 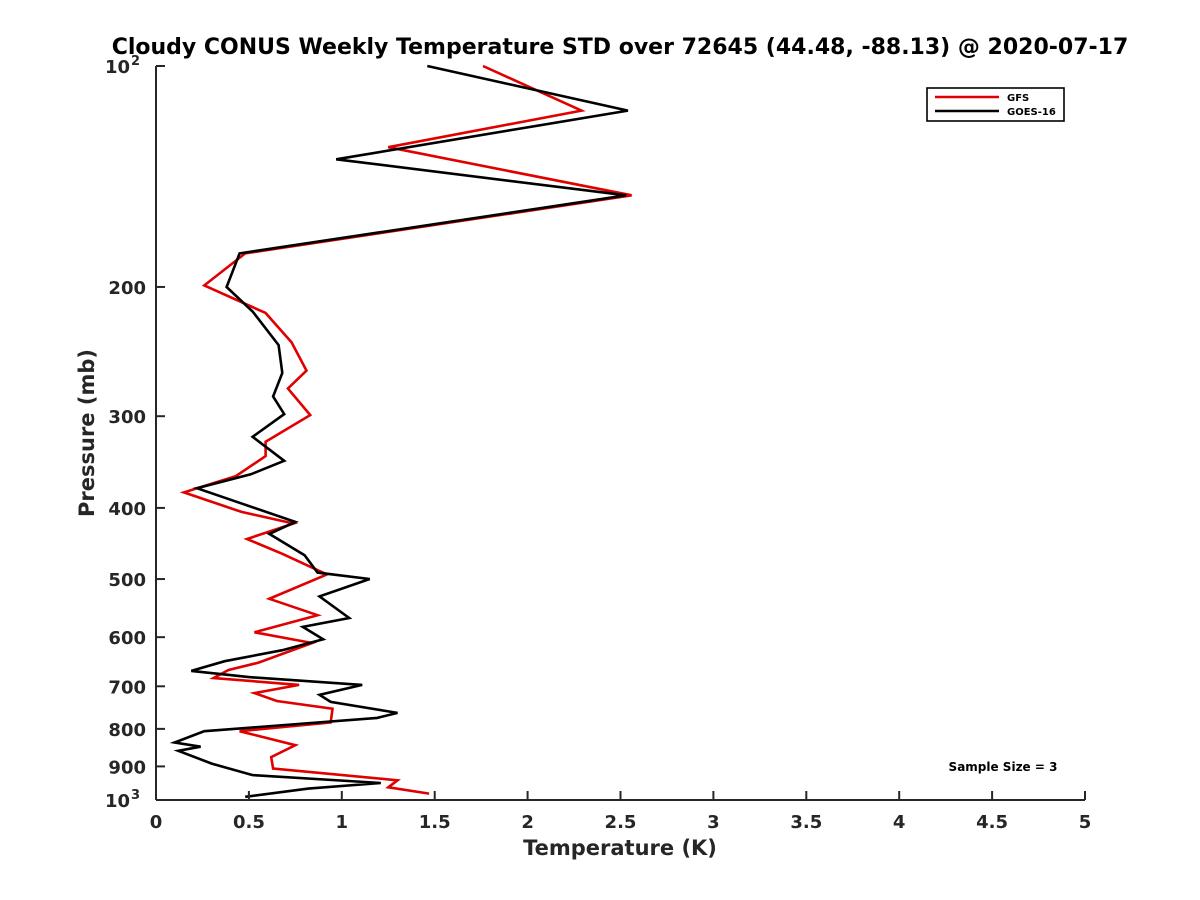 I want to click on x-tick-label: 2, so click(x=527, y=822).